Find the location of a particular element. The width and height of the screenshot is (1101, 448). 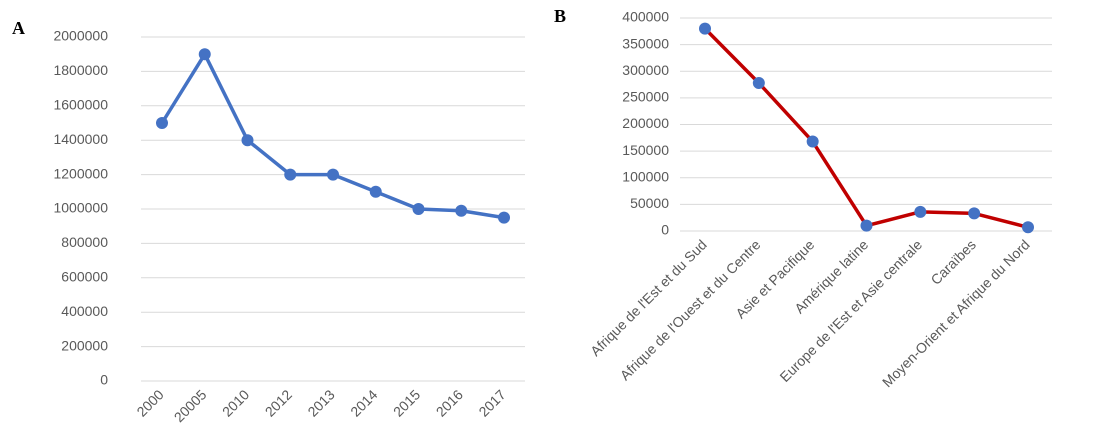

x-tick-label: 2015 is located at coordinates (406, 402).